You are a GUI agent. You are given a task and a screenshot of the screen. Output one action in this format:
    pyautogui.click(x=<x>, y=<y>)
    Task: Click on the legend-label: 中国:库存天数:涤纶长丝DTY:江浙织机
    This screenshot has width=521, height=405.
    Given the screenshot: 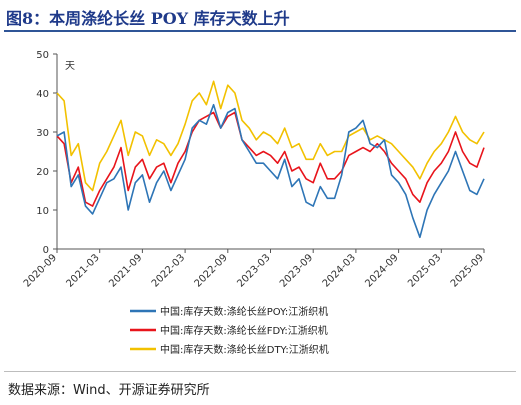 What is the action you would take?
    pyautogui.click(x=244, y=349)
    